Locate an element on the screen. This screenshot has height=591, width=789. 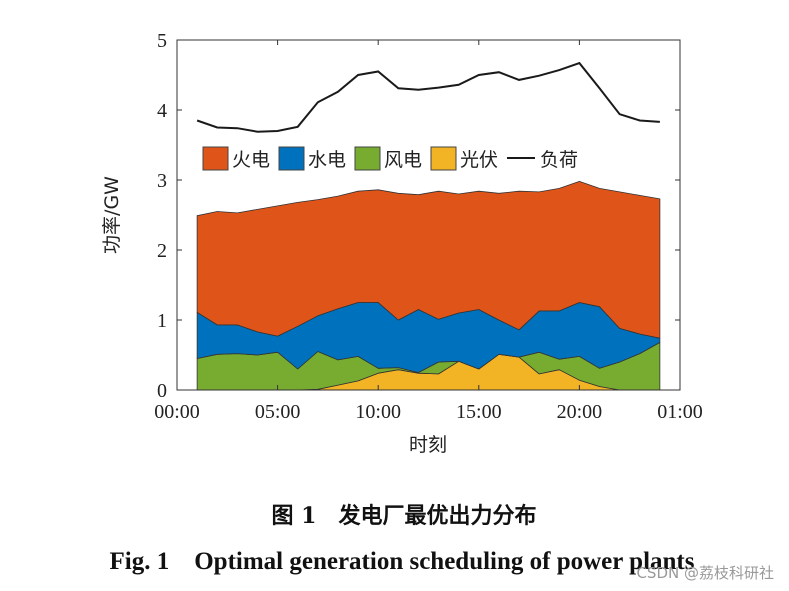
y-tick-label: 4 is located at coordinates (162, 111).